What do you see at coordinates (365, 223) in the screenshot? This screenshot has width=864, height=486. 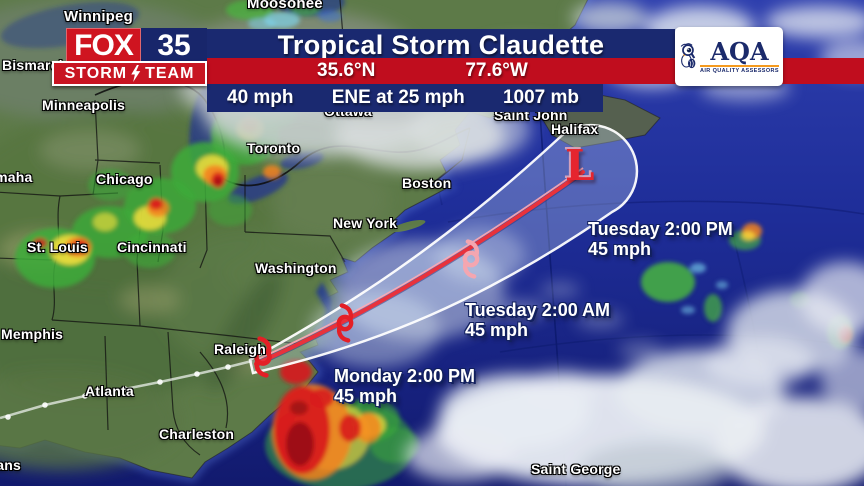 I see `city-label-new-york: New York` at bounding box center [365, 223].